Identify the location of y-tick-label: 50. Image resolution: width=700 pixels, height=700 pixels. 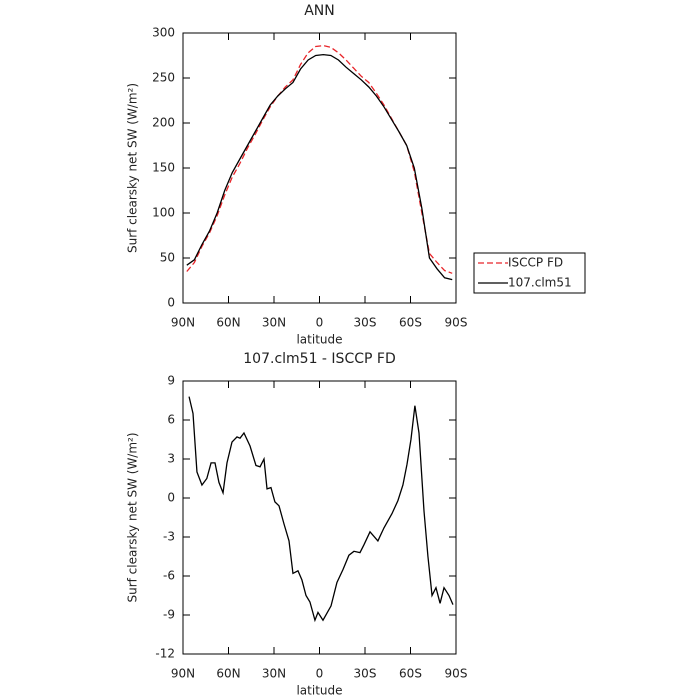
(167, 258).